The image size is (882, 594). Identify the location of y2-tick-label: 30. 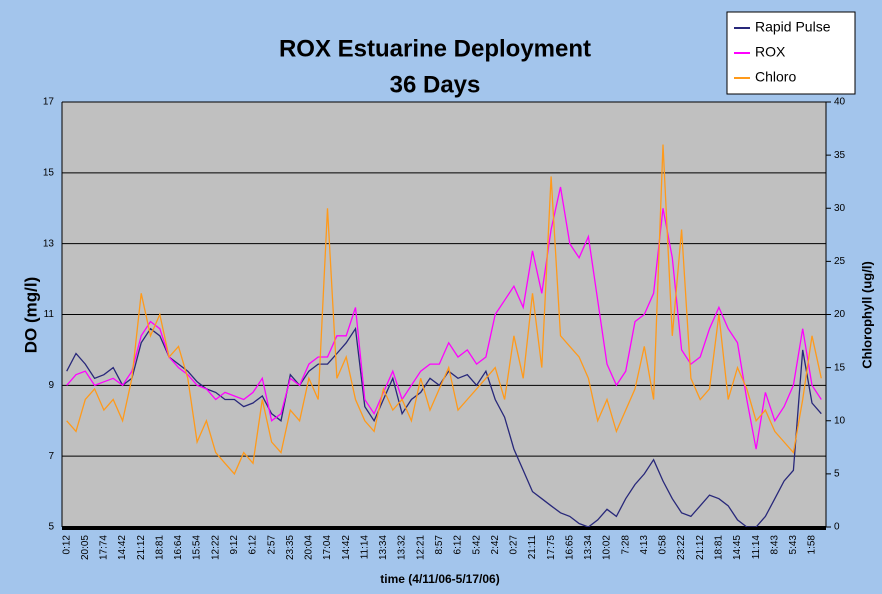
(840, 208).